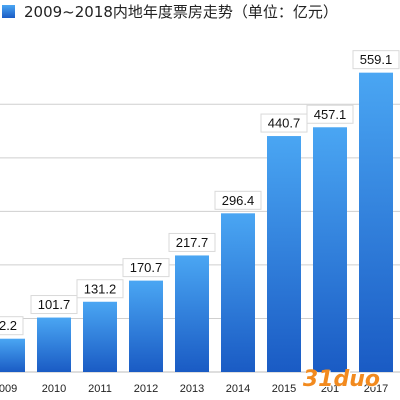  What do you see at coordinates (284, 389) in the screenshot?
I see `x-tick-2015: 2015` at bounding box center [284, 389].